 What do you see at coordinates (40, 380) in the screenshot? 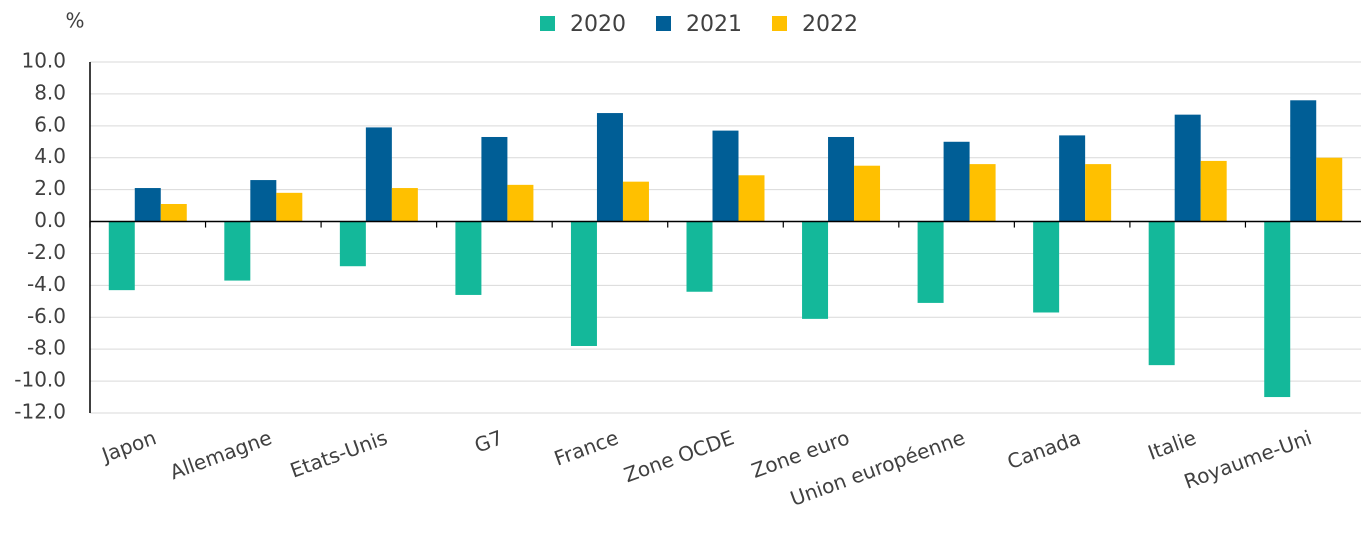
I see `y-tick-label: -10.0` at bounding box center [40, 380].